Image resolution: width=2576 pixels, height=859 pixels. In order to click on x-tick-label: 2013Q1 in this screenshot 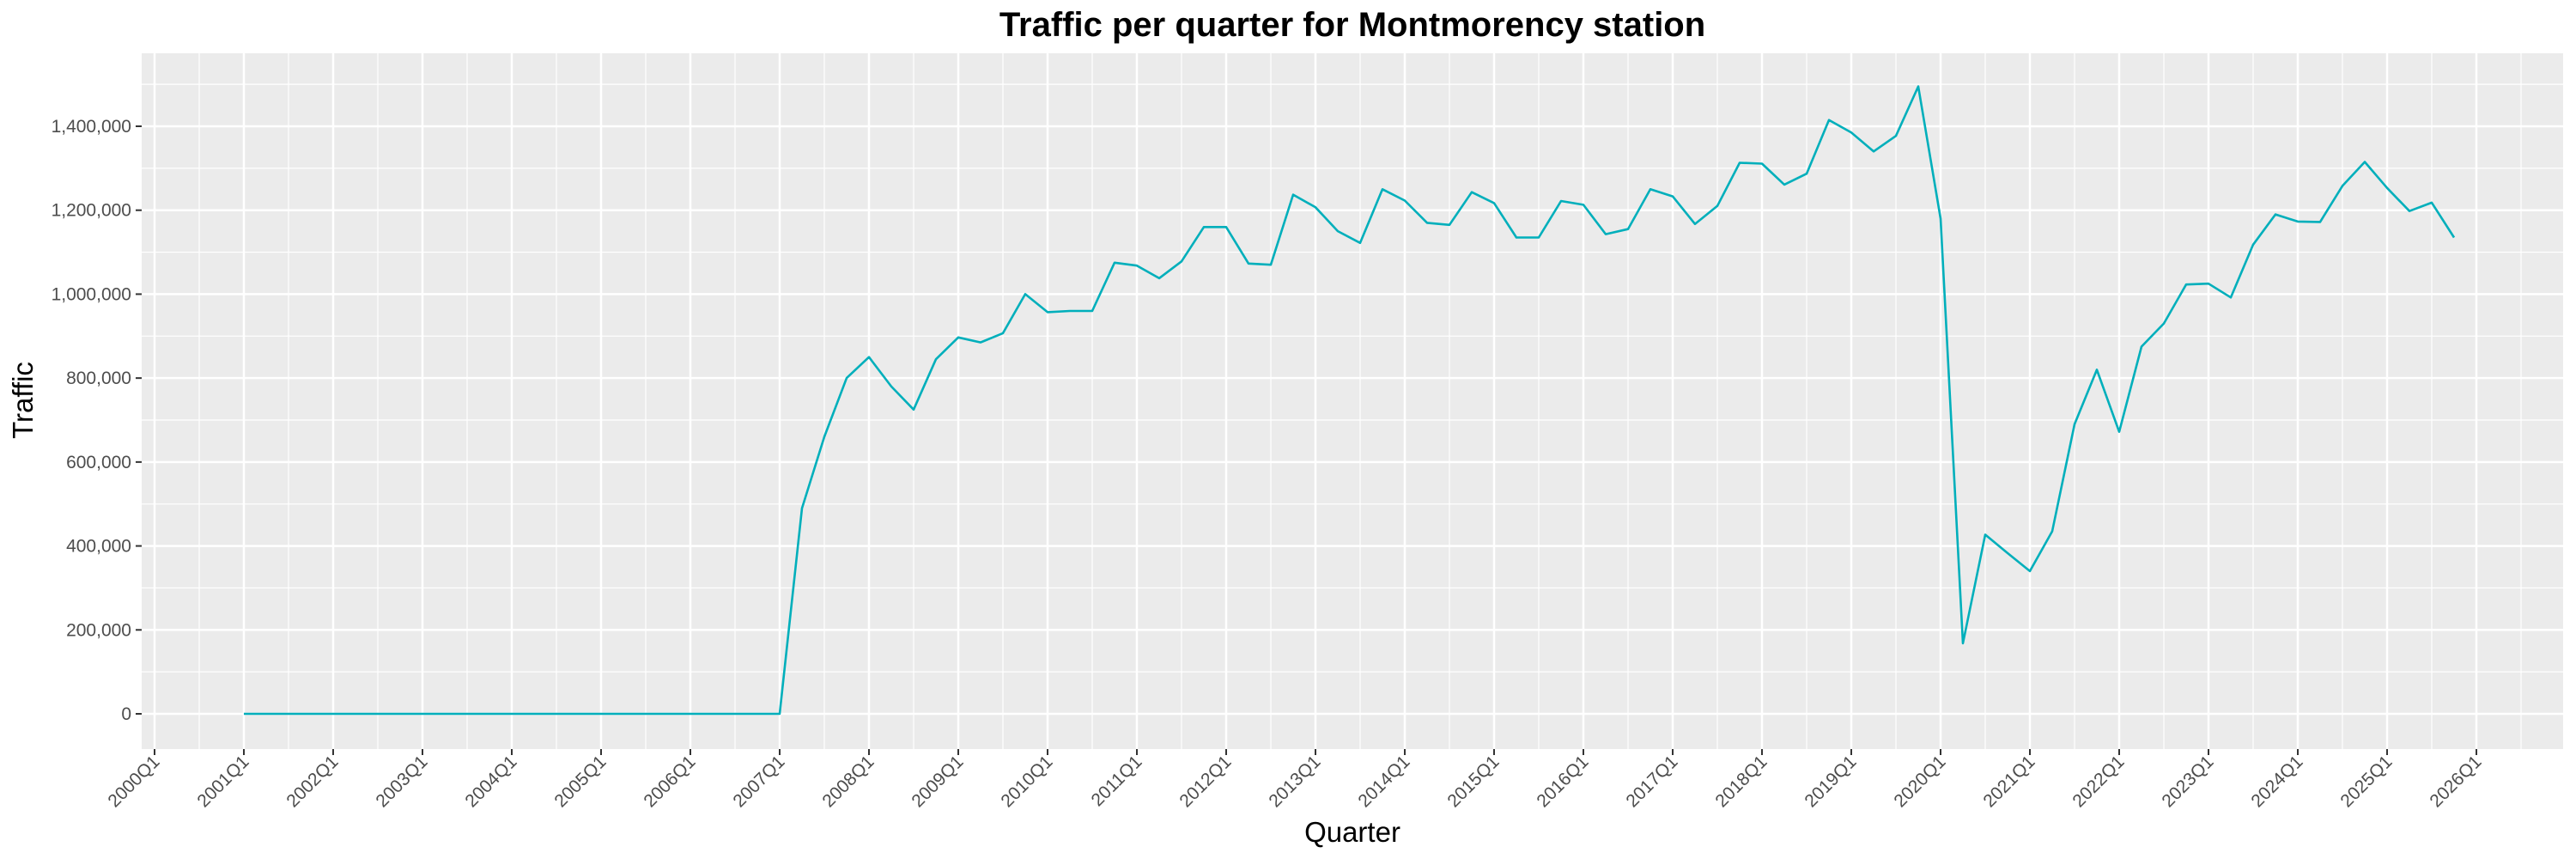, I will do `click(1294, 781)`.